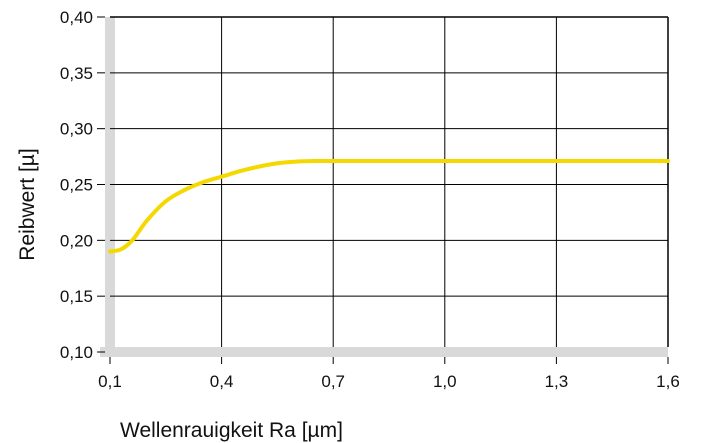 The width and height of the screenshot is (702, 443). What do you see at coordinates (333, 381) in the screenshot?
I see `x-tick-label: 0,7` at bounding box center [333, 381].